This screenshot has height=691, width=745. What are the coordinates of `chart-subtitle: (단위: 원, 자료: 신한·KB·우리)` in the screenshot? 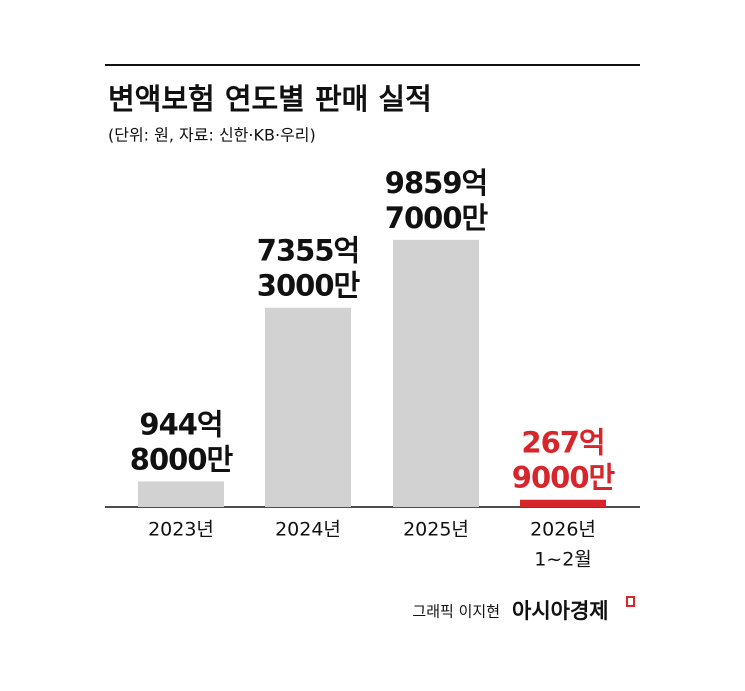 It's located at (212, 135).